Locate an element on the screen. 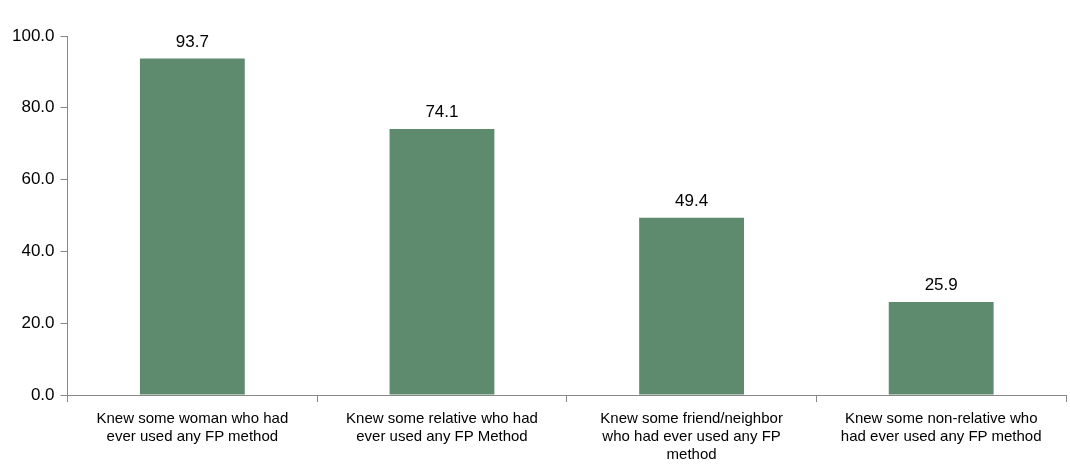  y-tick-label: 0.0 is located at coordinates (42, 394).